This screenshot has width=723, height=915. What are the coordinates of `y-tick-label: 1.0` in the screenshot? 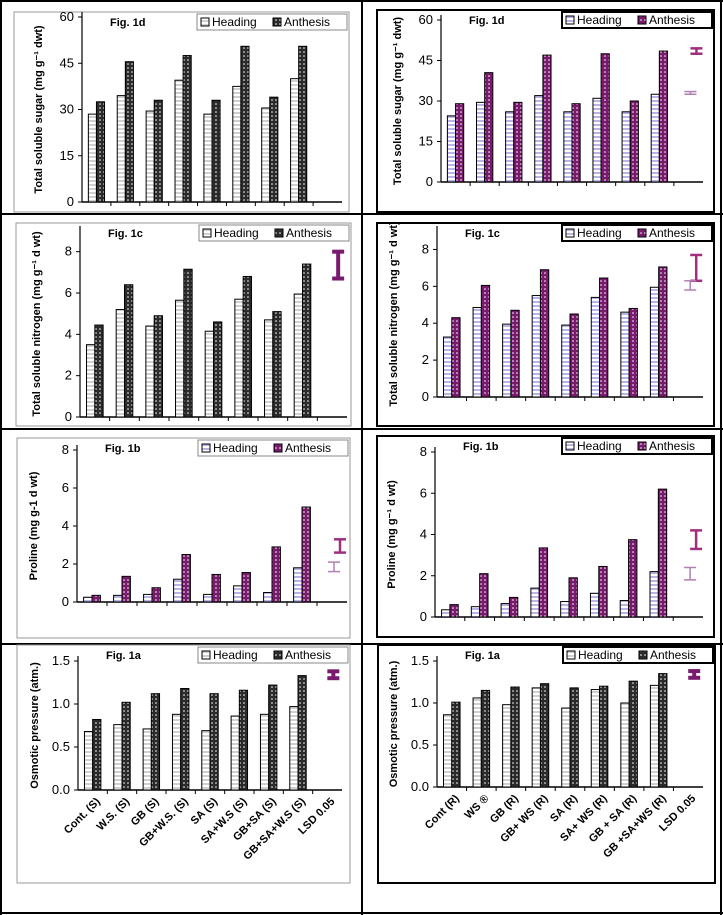 It's located at (420, 702).